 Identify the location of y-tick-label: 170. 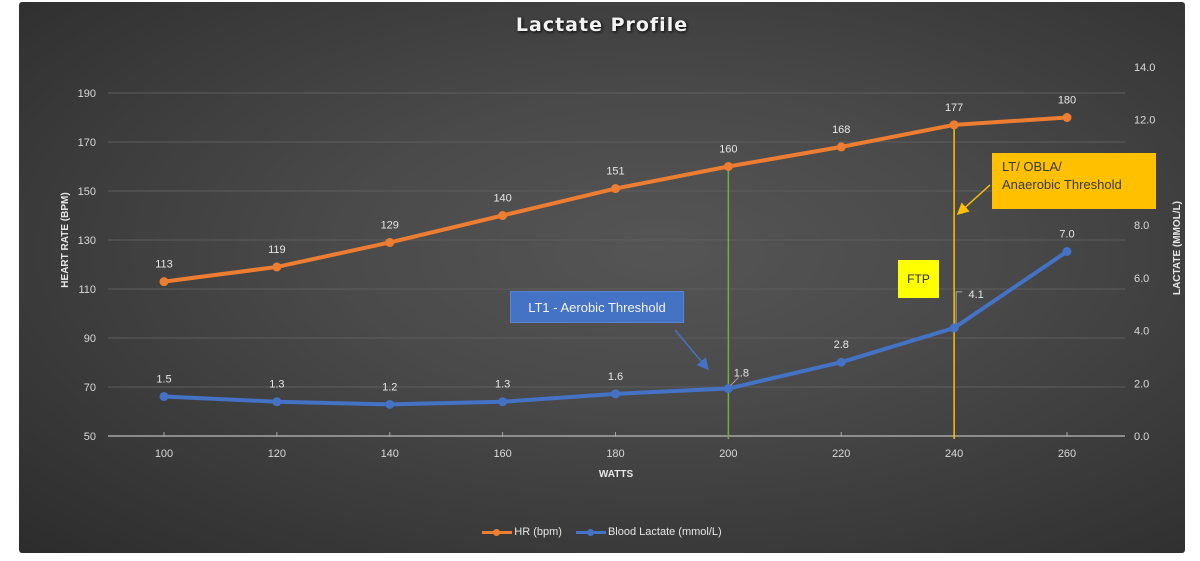
(87, 143).